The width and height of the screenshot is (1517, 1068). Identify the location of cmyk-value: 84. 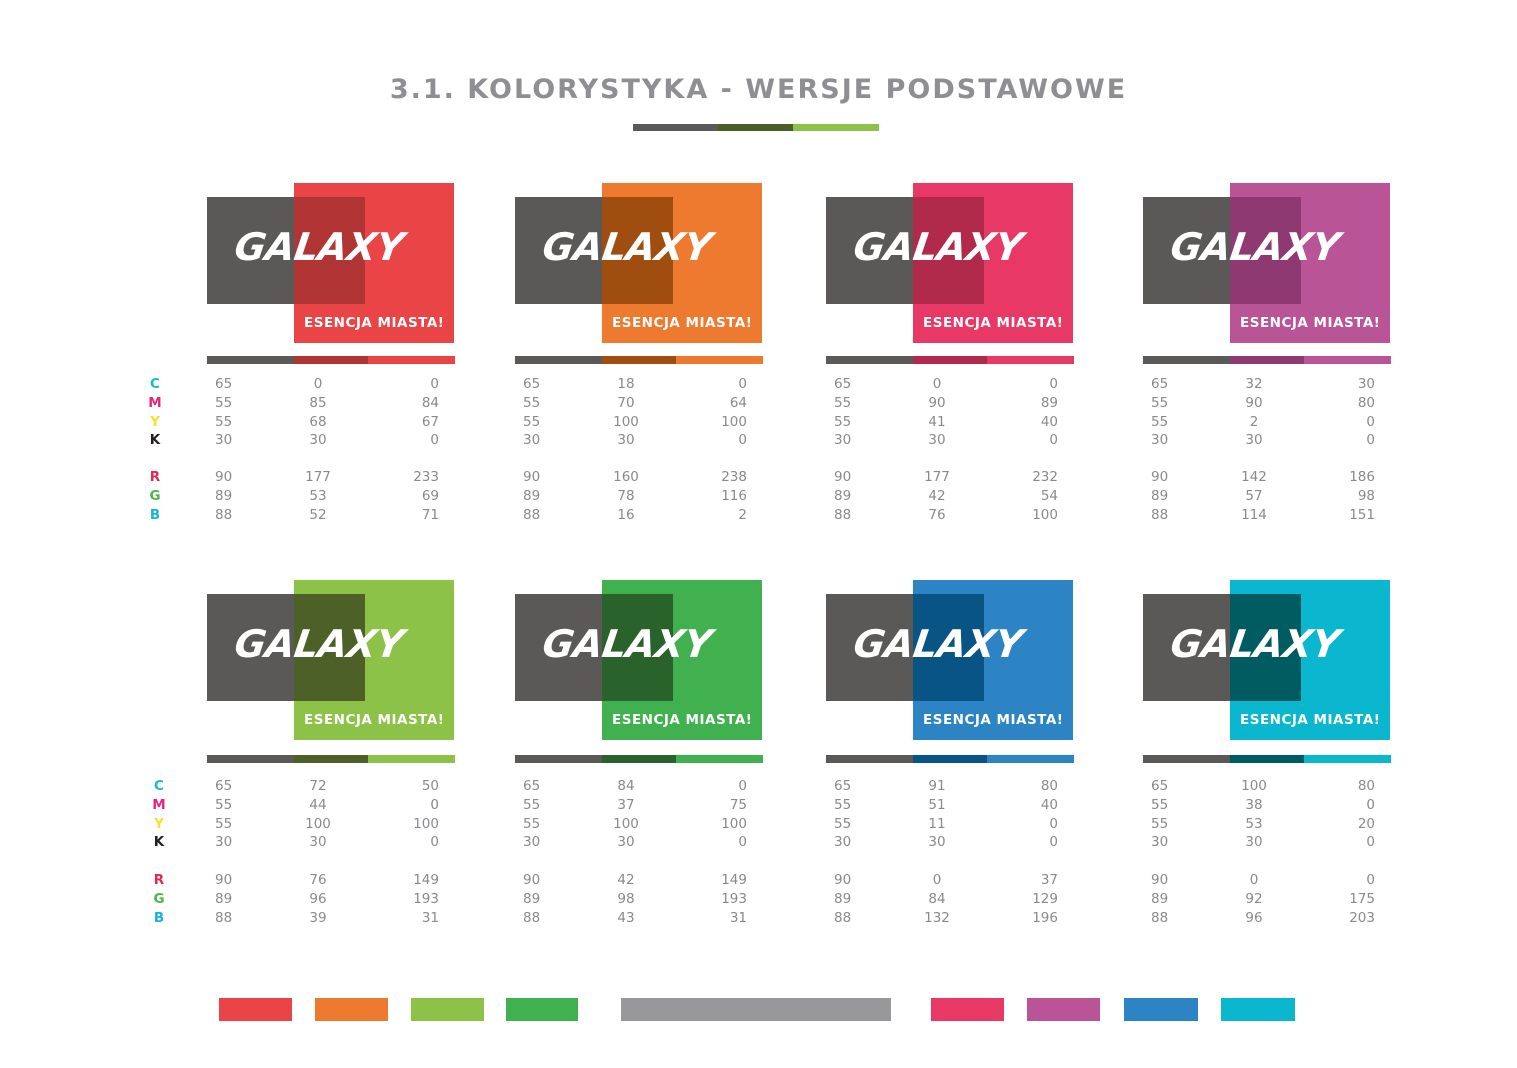
(430, 402).